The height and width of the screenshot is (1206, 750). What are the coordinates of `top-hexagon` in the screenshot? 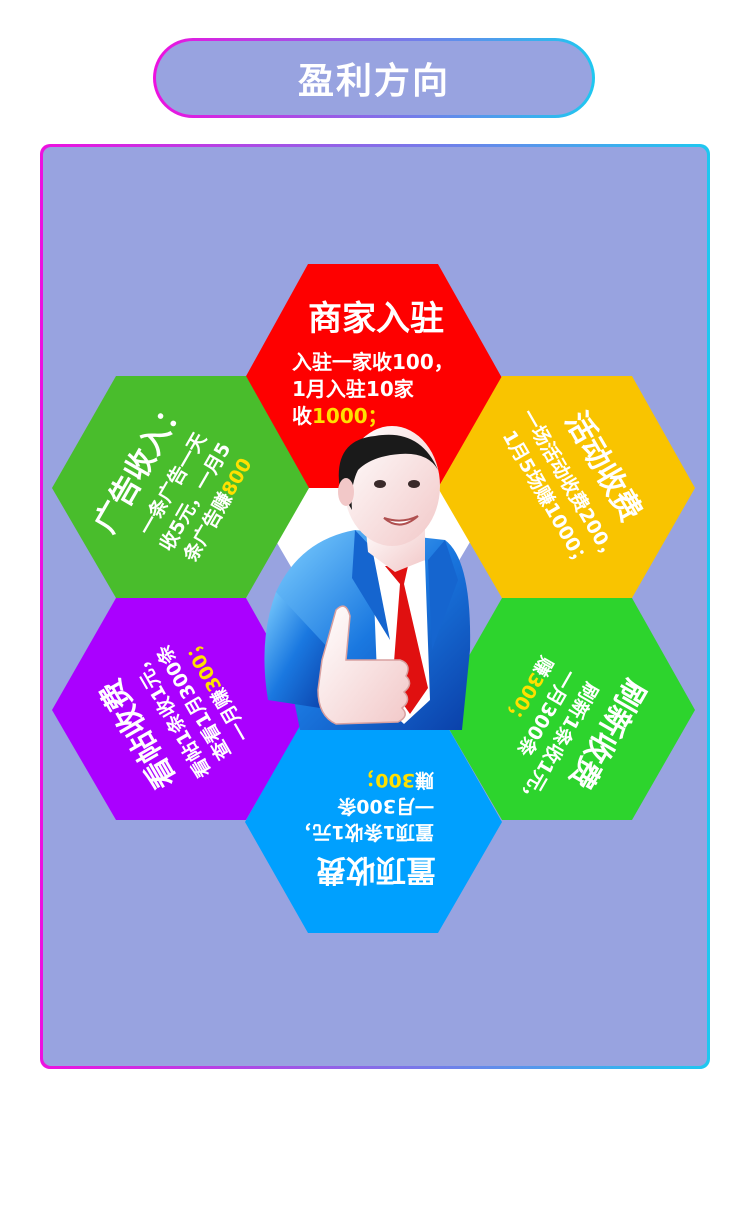 It's located at (373, 821).